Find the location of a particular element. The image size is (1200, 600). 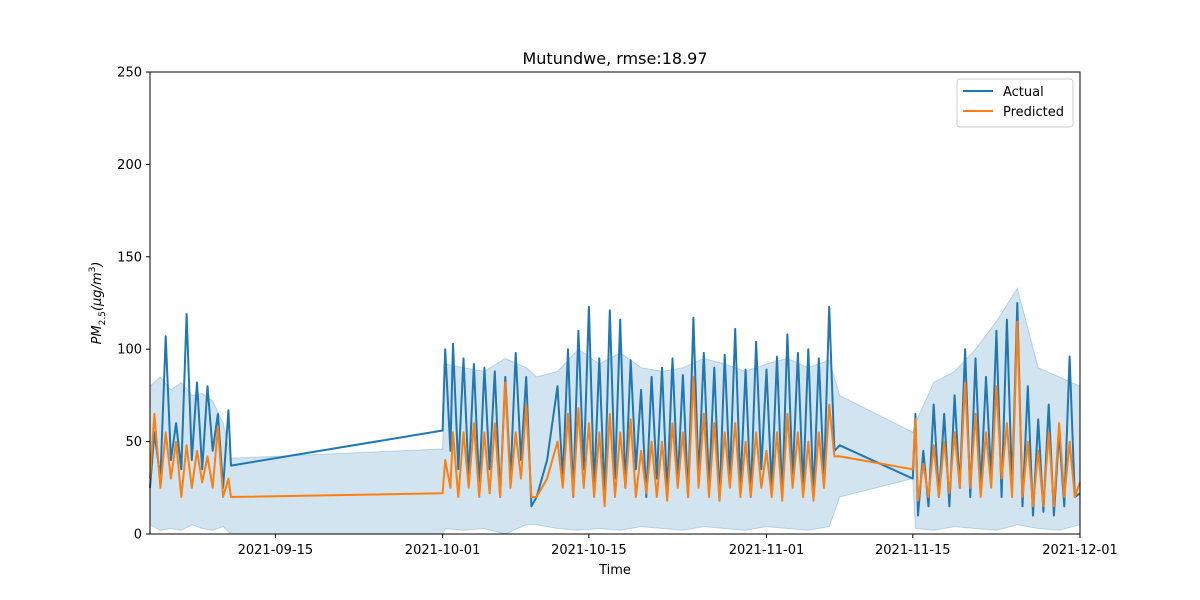

y-axis: 0 50 100 150 200 250 is located at coordinates (133, 304).